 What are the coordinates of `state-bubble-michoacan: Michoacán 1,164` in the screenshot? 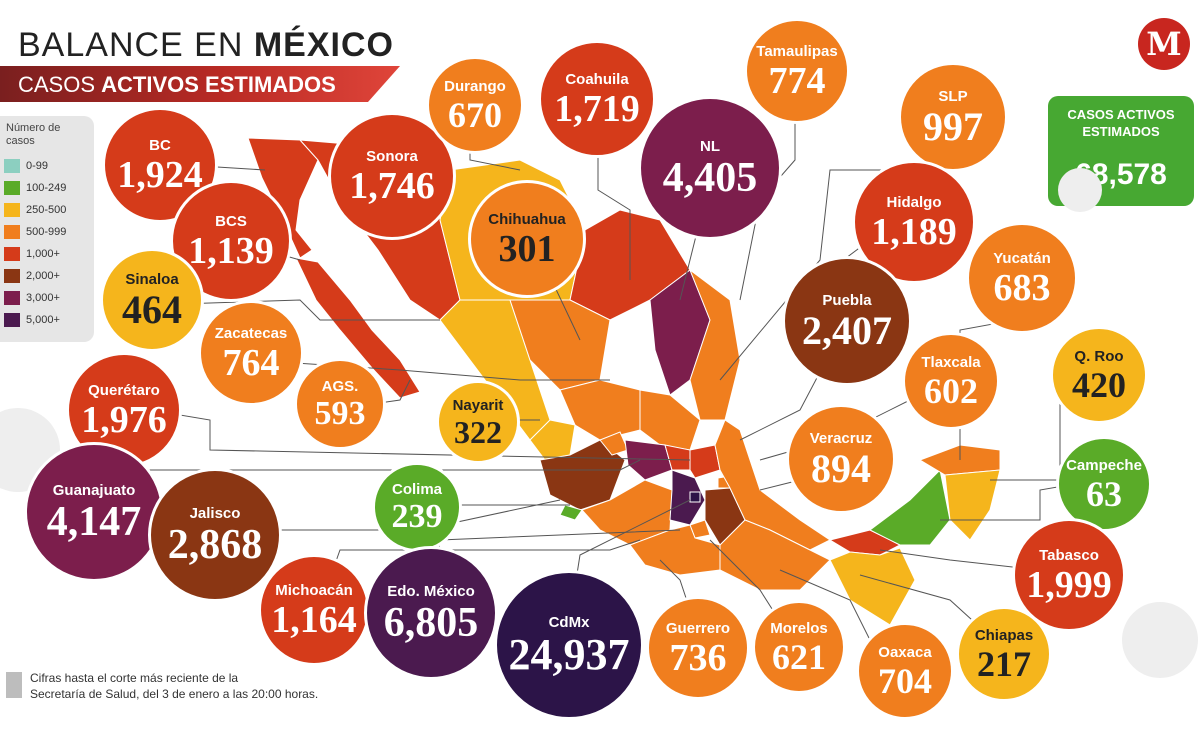 It's located at (314, 610).